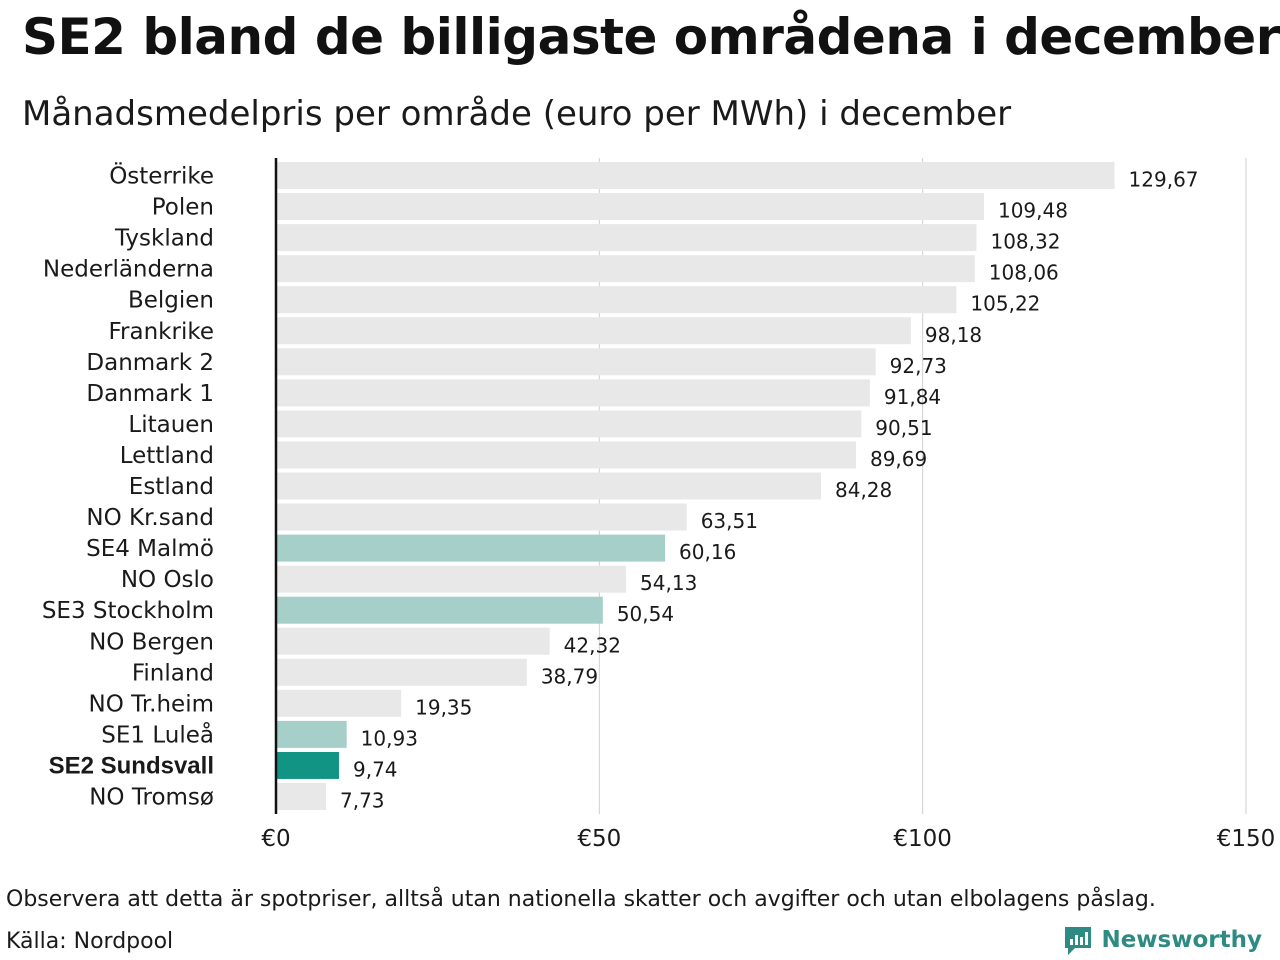 This screenshot has width=1280, height=960. What do you see at coordinates (183, 208) in the screenshot?
I see `category-label-1: Polen` at bounding box center [183, 208].